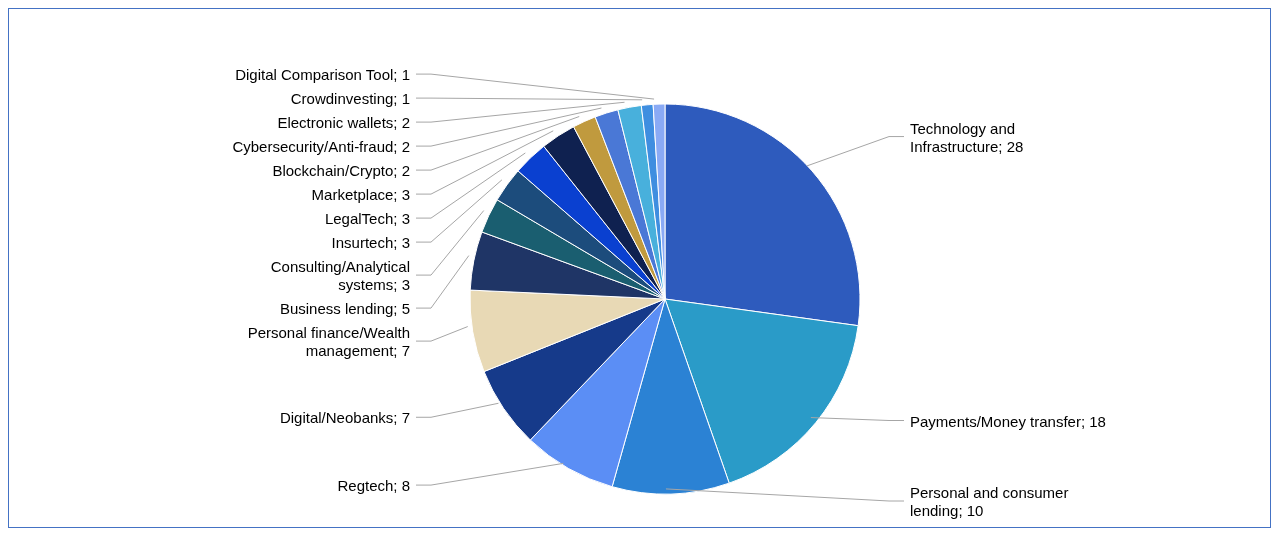 The width and height of the screenshot is (1279, 536). What do you see at coordinates (367, 218) in the screenshot?
I see `slice-label: LegalTech; 3` at bounding box center [367, 218].